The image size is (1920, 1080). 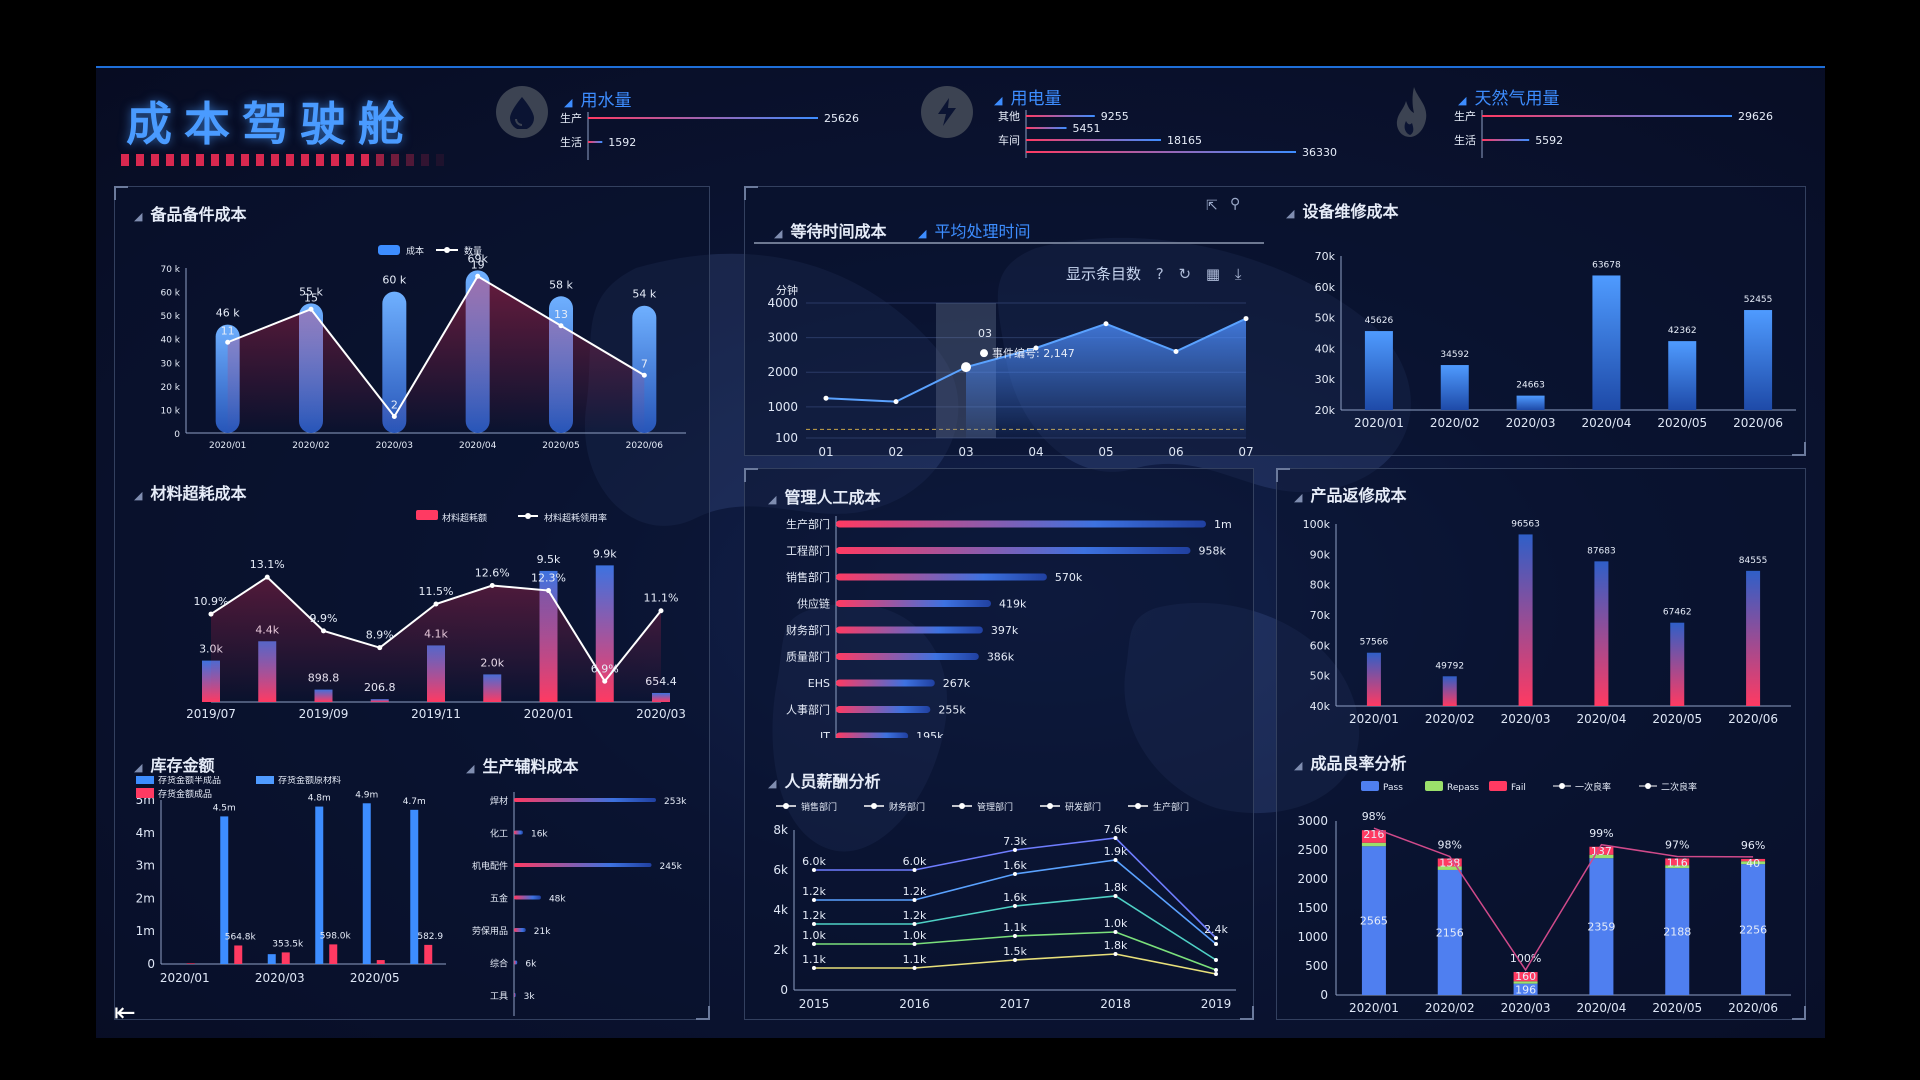 What do you see at coordinates (1518, 788) in the screenshot?
I see `legend-label: Fail` at bounding box center [1518, 788].